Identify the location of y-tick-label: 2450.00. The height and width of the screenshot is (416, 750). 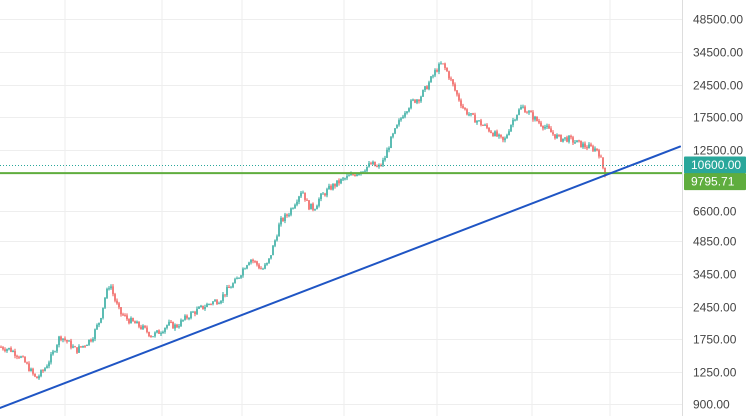
(715, 308).